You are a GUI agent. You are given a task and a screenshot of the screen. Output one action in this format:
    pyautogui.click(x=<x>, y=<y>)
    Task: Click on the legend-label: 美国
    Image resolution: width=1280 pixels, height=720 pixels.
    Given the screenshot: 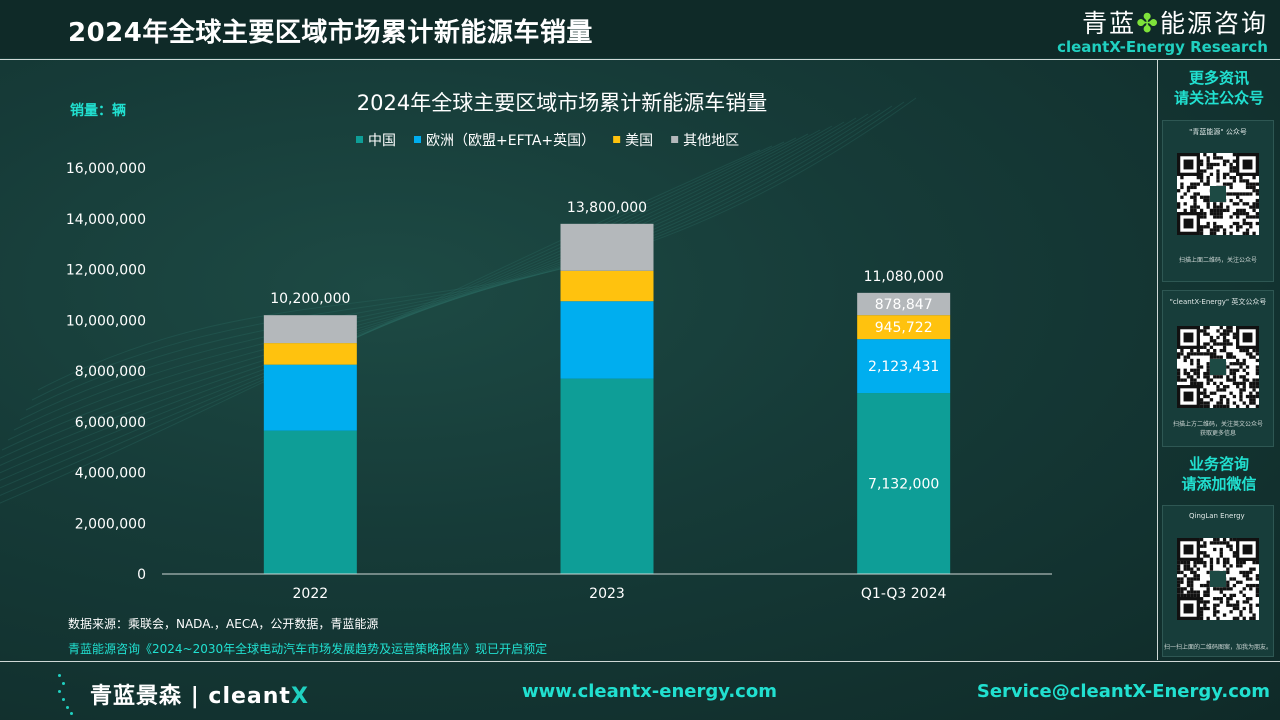 What is the action you would take?
    pyautogui.click(x=639, y=141)
    